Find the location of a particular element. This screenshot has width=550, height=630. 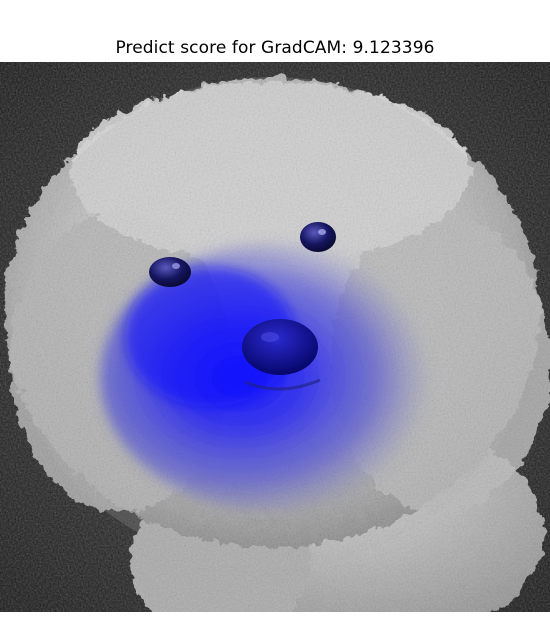

dog-eyes is located at coordinates (242, 254).